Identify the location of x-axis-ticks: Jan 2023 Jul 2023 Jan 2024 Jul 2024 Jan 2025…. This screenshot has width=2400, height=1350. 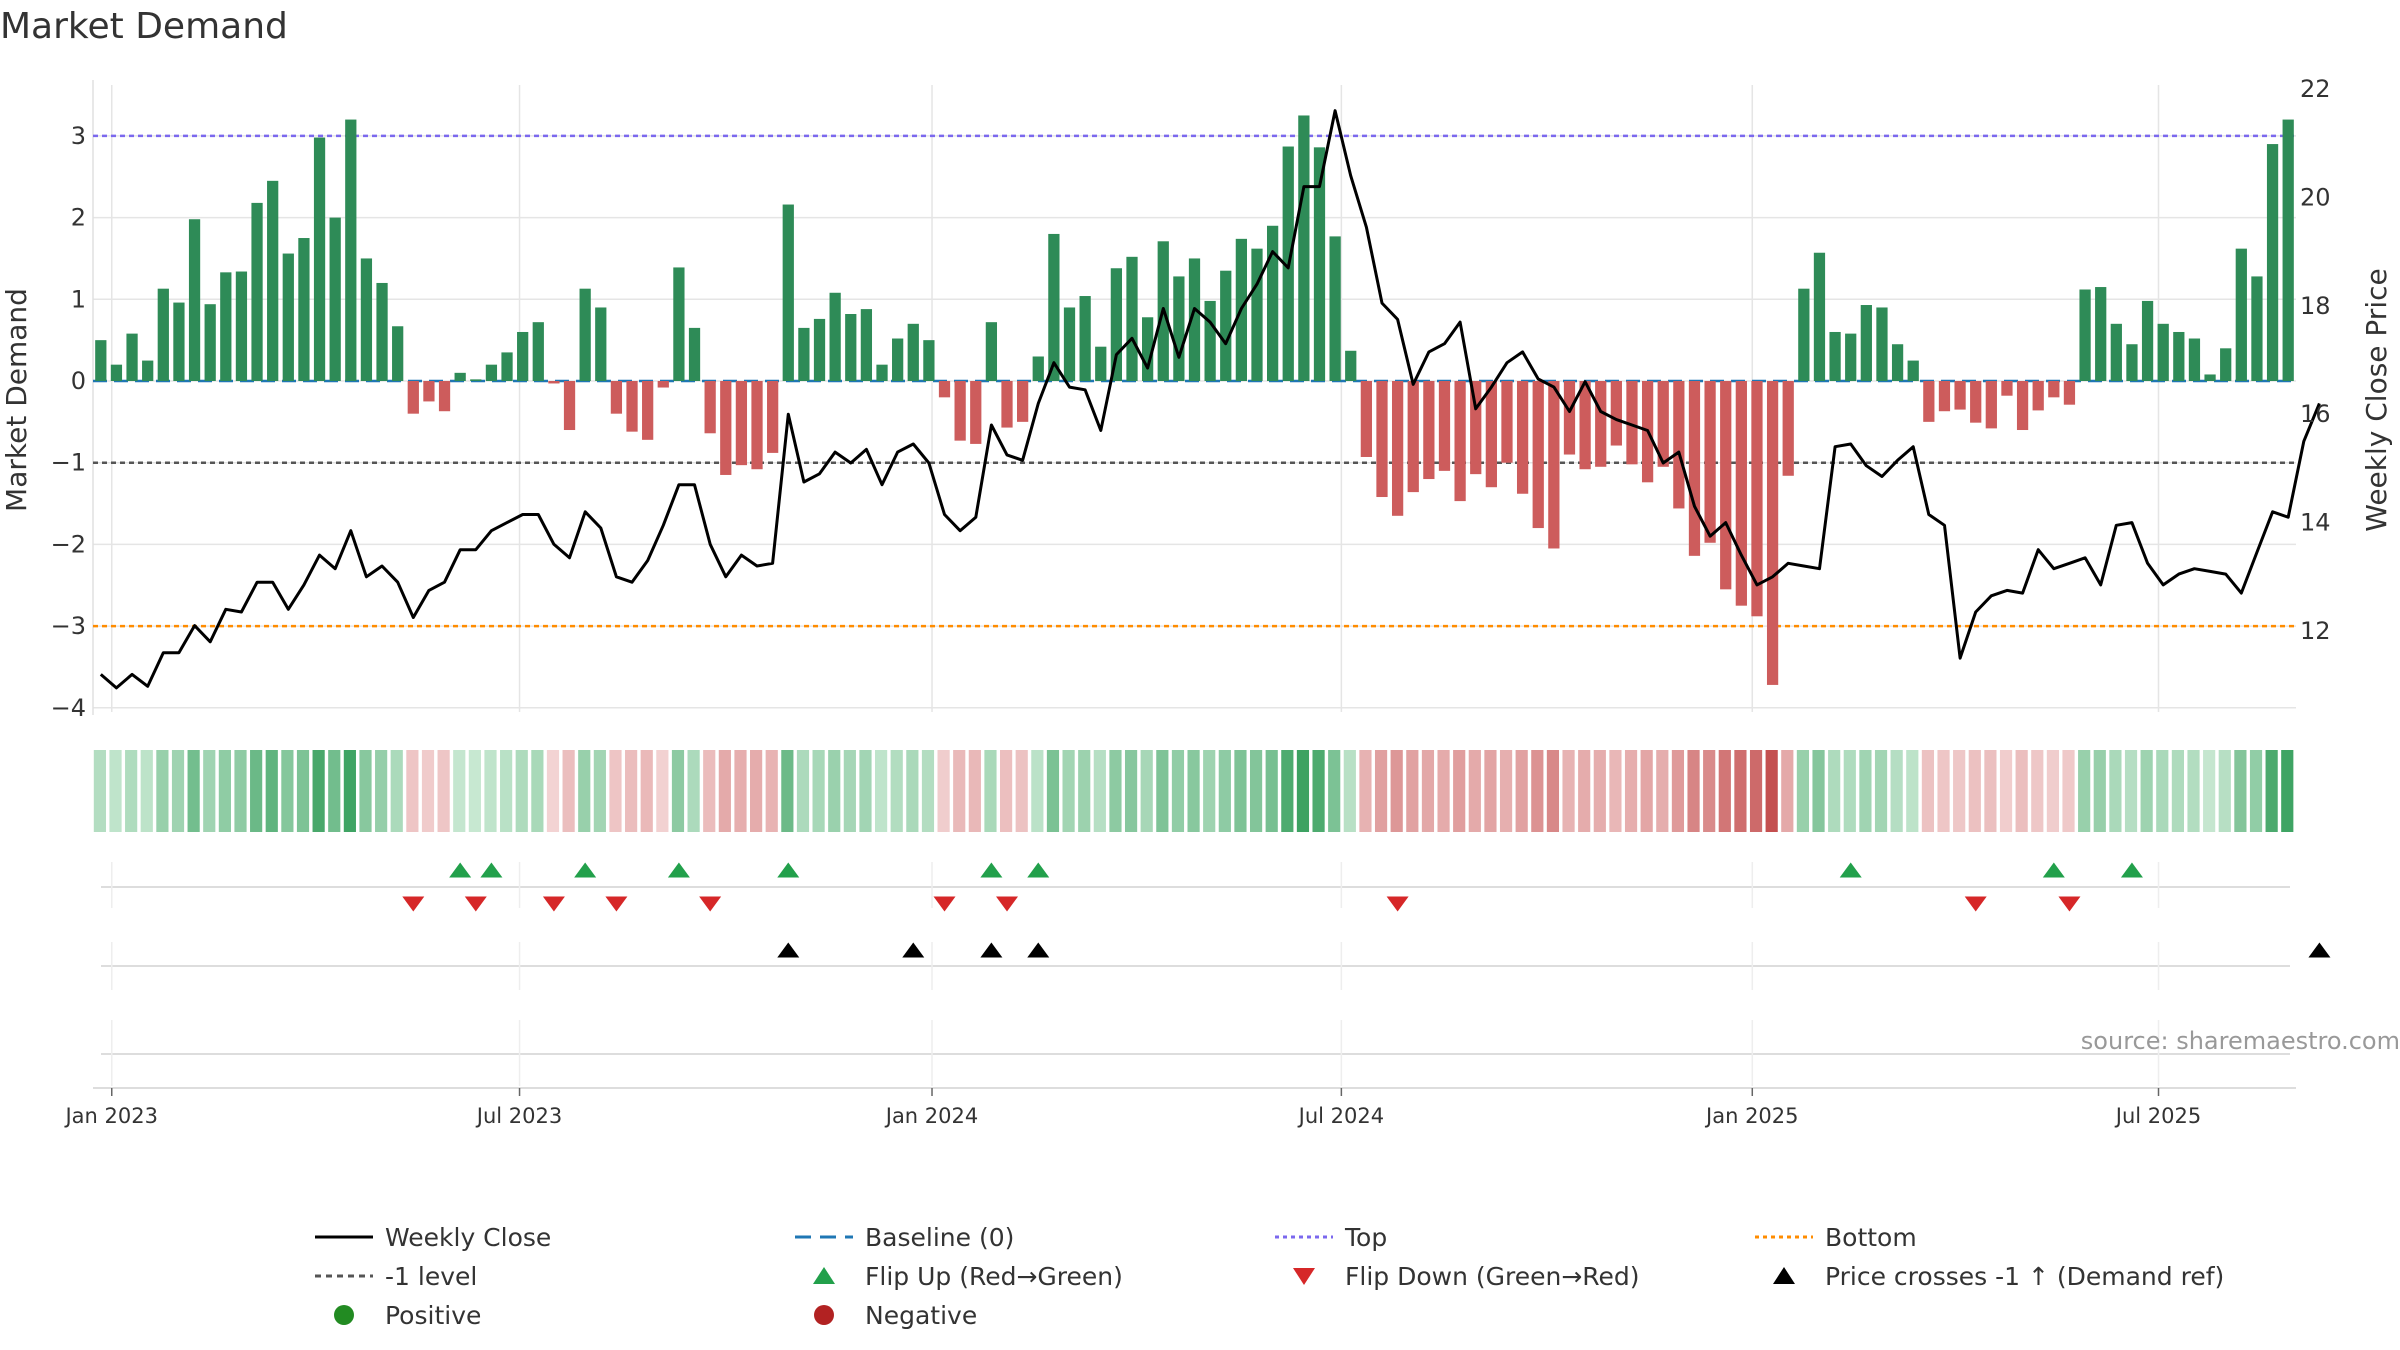
(1132, 1108).